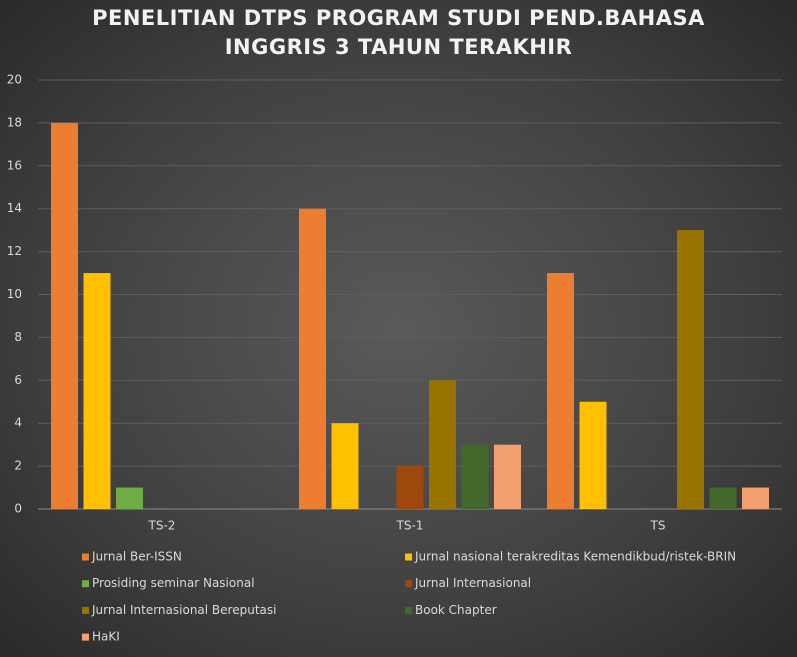 The width and height of the screenshot is (797, 657). What do you see at coordinates (183, 610) in the screenshot?
I see `legend-label: Jurnal Internasional Bereputasi` at bounding box center [183, 610].